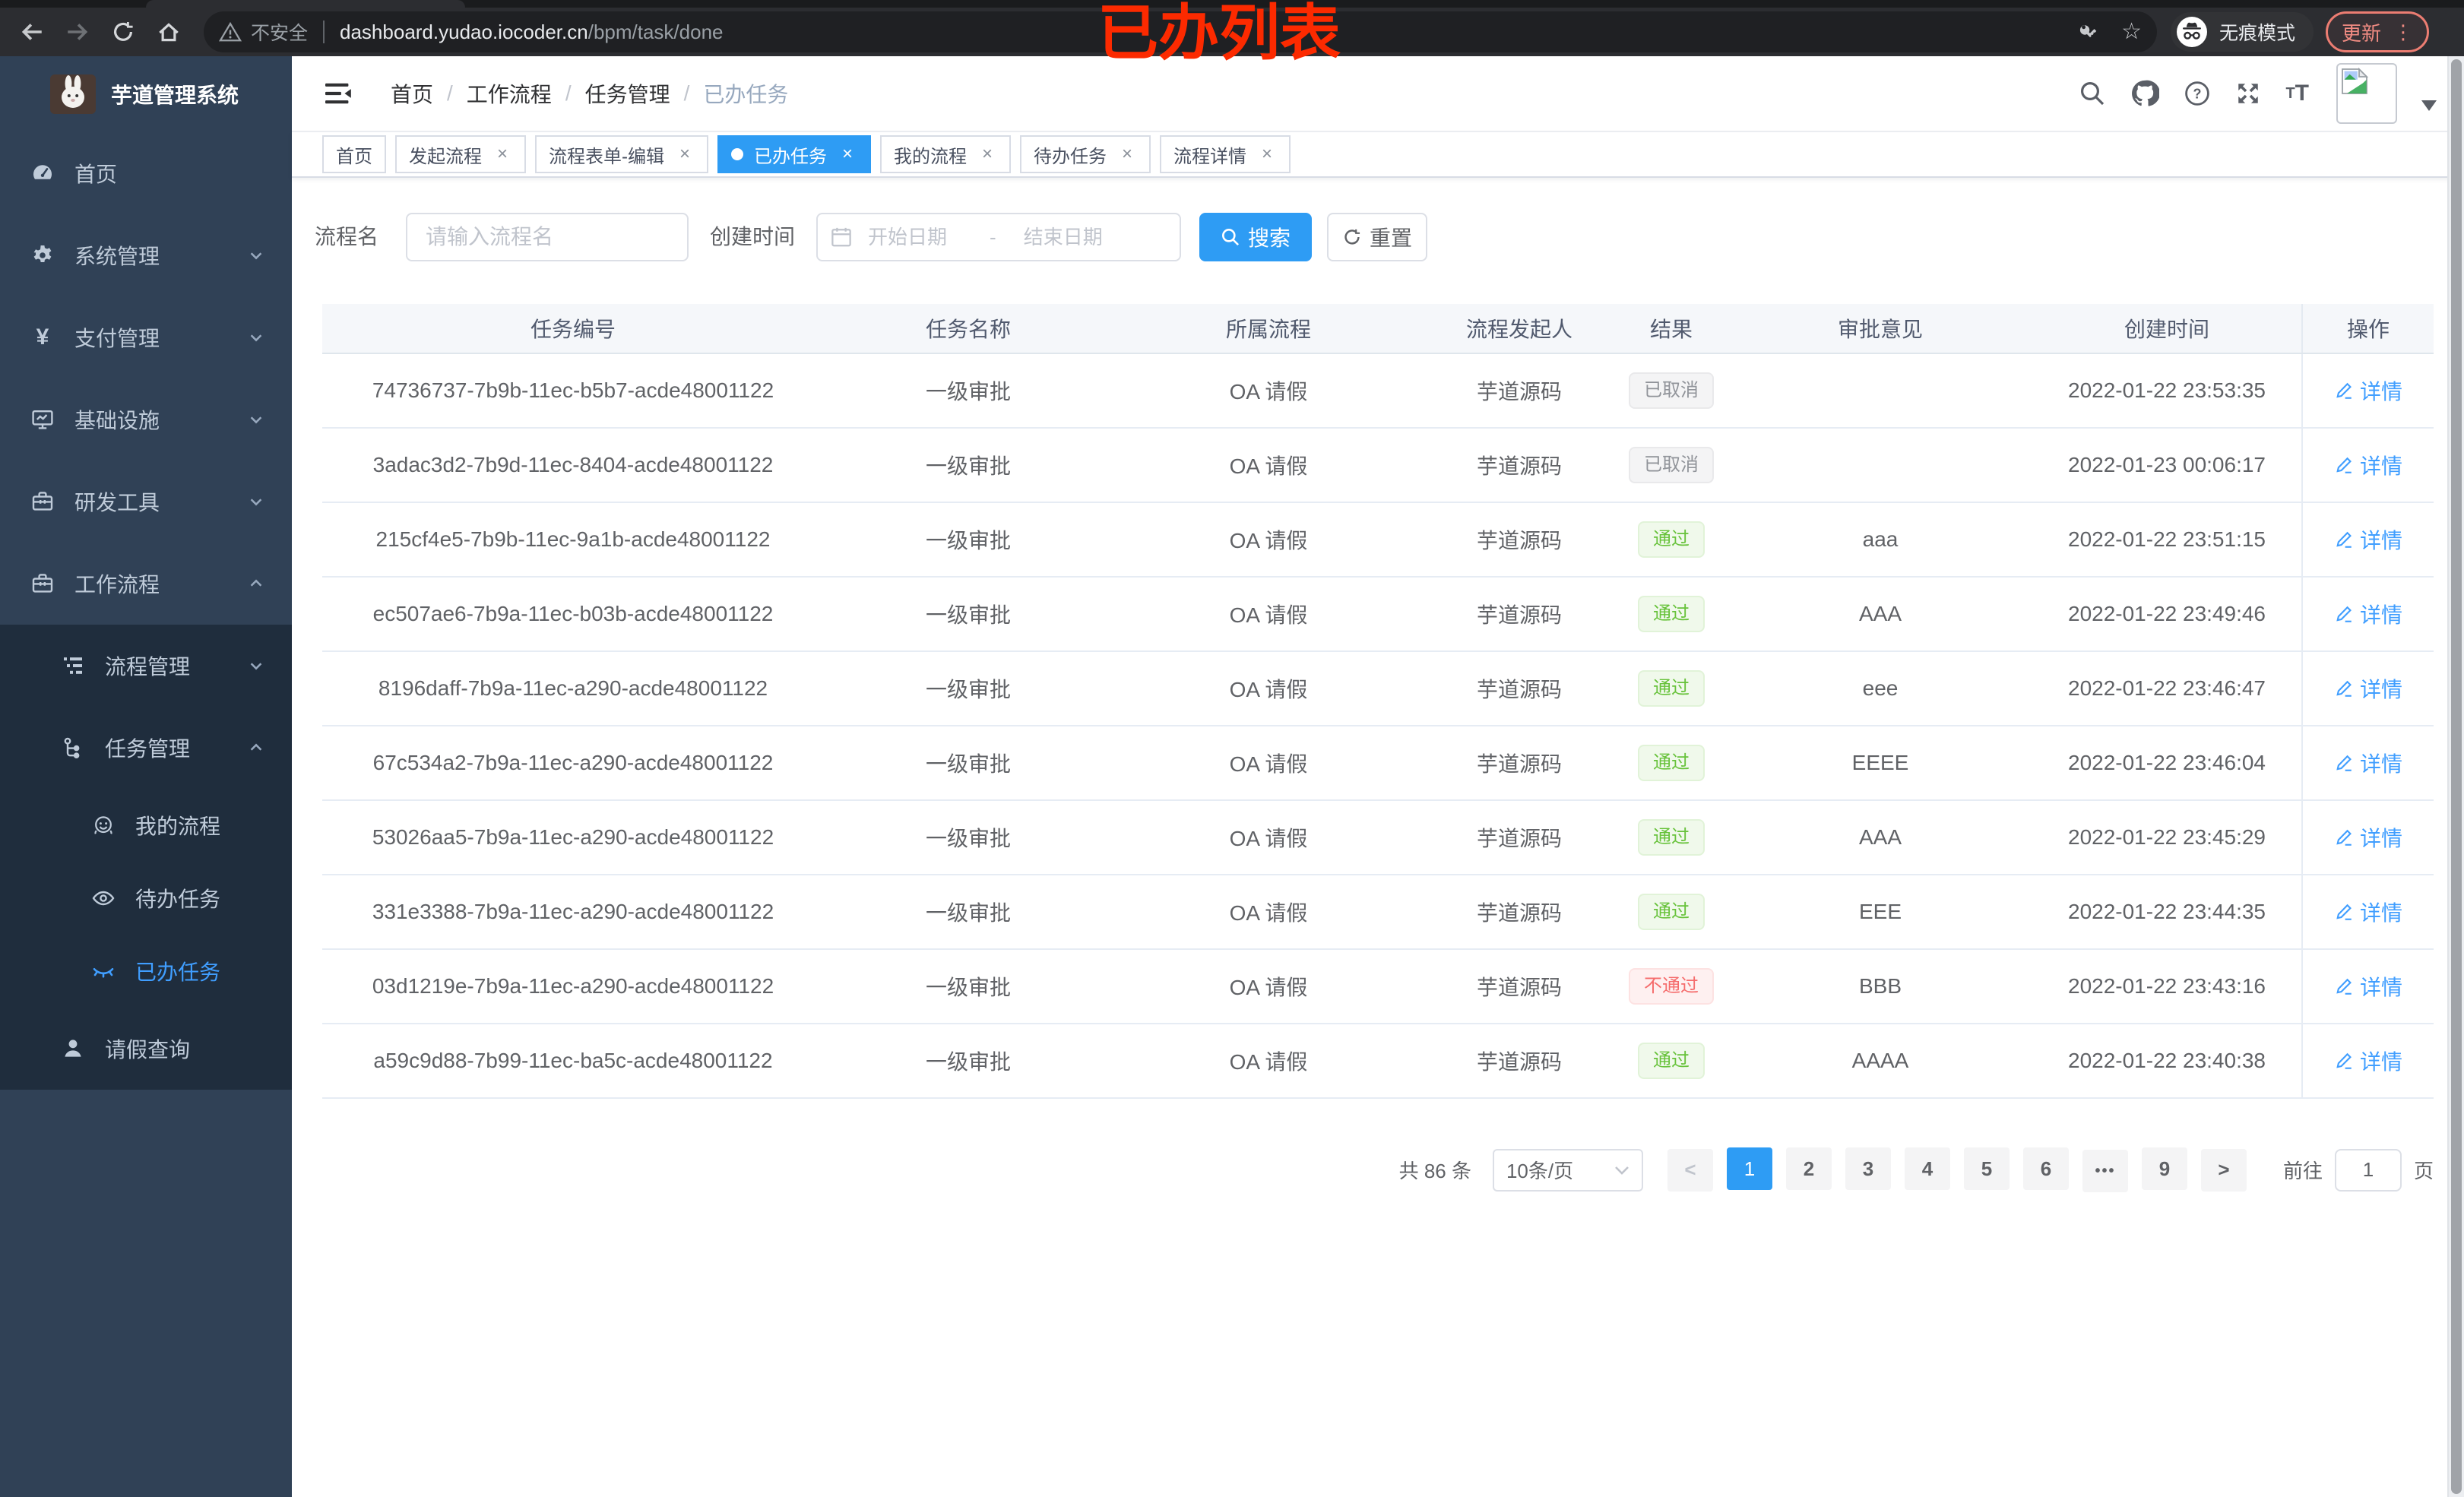 This screenshot has width=2464, height=1497. Describe the element at coordinates (2403, 31) in the screenshot. I see `kebab-menu-icon: ⋮` at that location.